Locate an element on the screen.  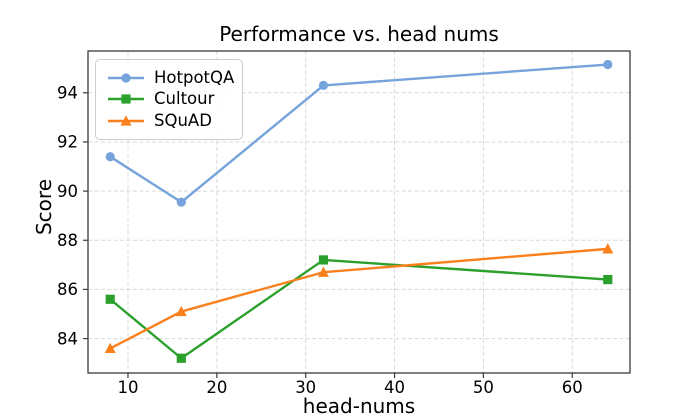
y-tick-label: 86 is located at coordinates (67, 289).